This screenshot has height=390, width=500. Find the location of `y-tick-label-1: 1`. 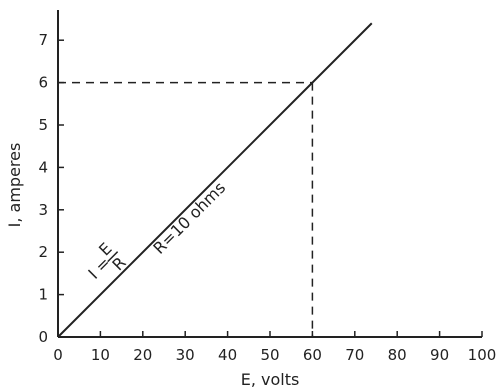

y-tick-label-1: 1 is located at coordinates (43, 295).